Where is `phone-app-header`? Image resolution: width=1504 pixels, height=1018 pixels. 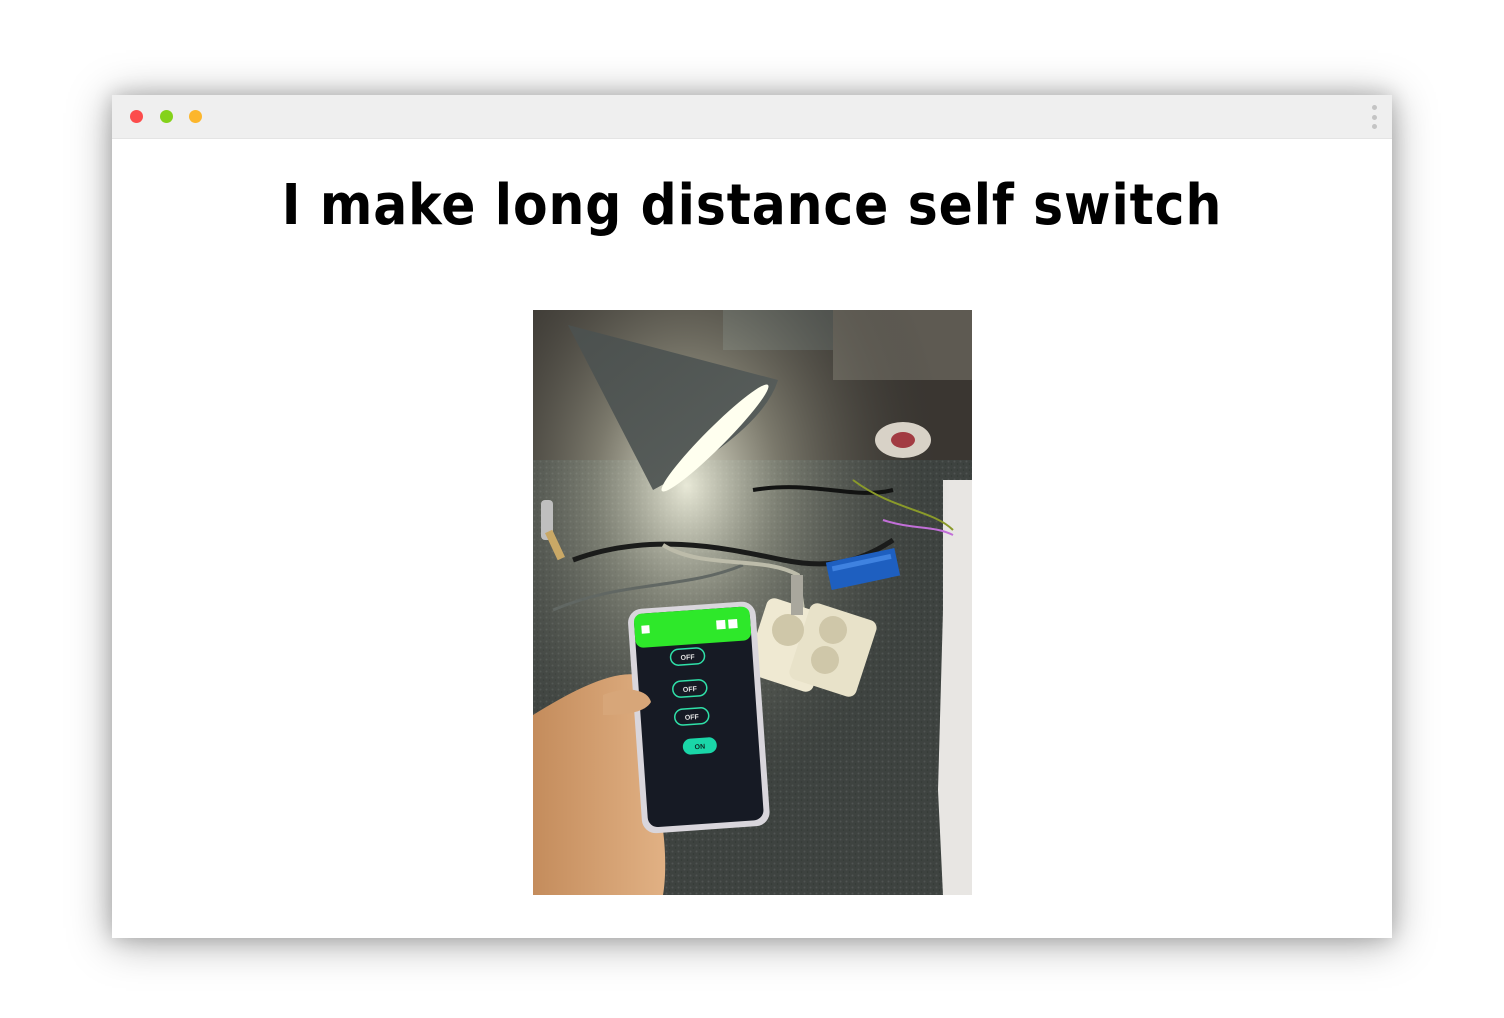
phone-app-header is located at coordinates (693, 627).